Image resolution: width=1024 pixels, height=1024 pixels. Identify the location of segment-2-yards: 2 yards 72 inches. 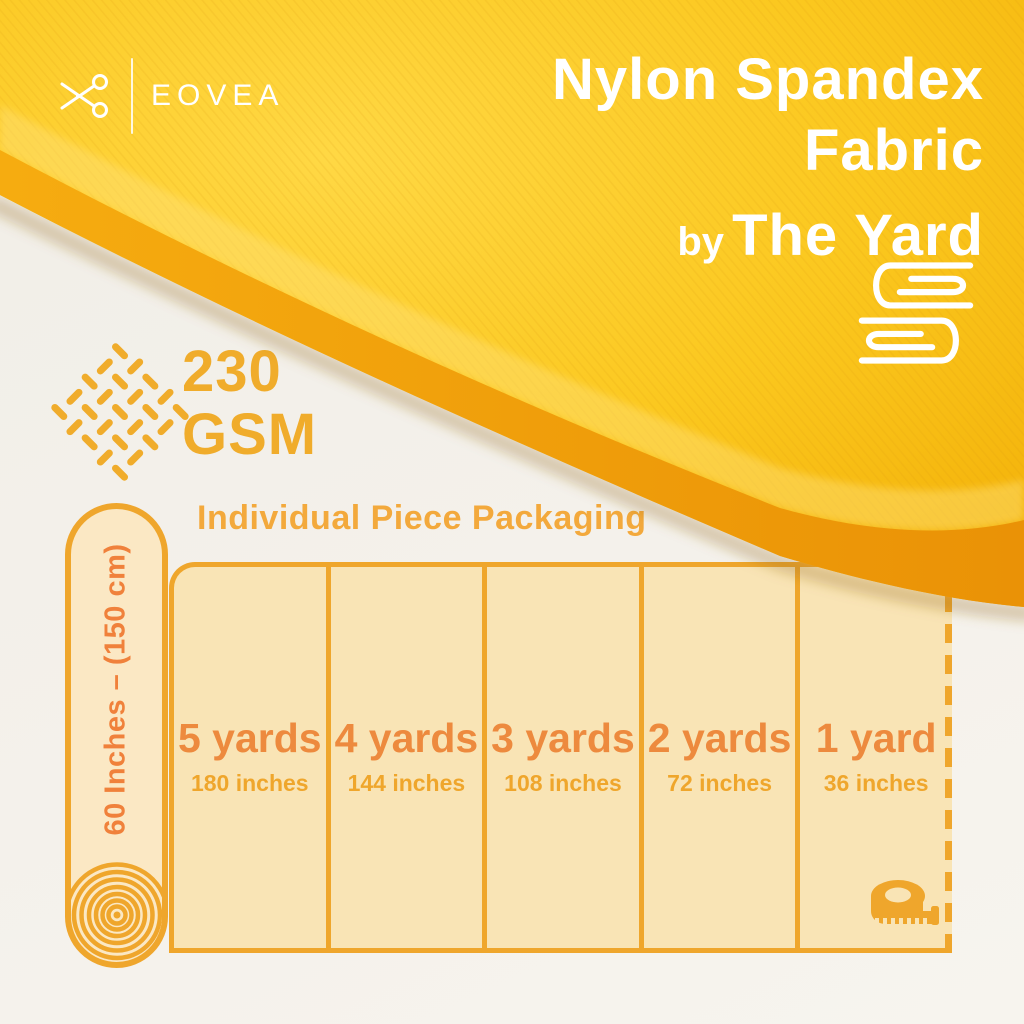
(722, 757).